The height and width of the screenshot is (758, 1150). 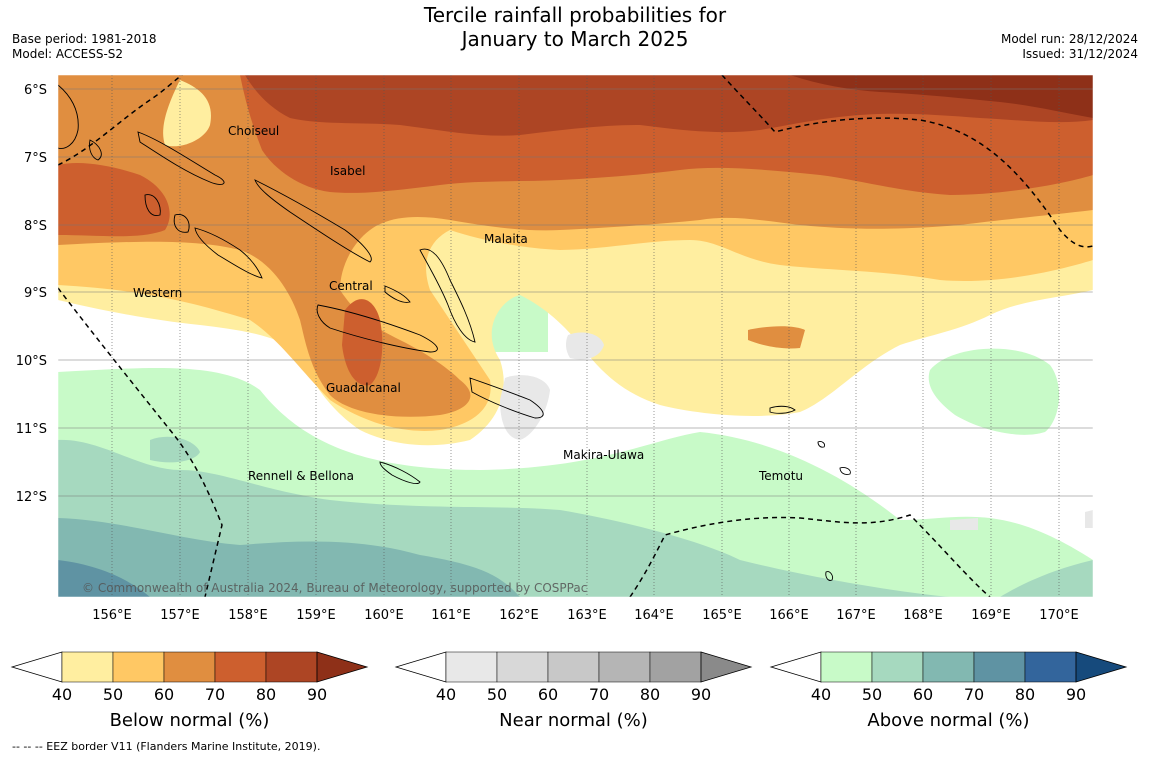 I want to click on base-period: Base period: 1981-2018, so click(x=84, y=39).